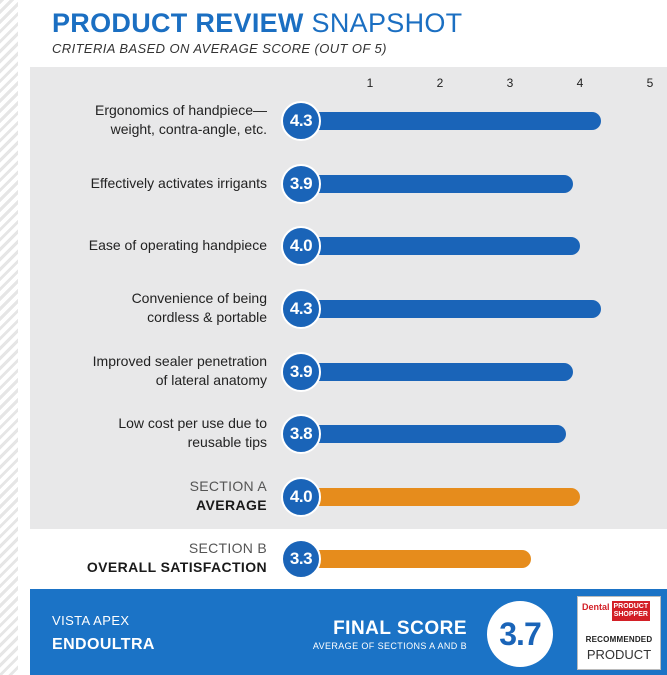 This screenshot has height=675, width=667. Describe the element at coordinates (619, 654) in the screenshot. I see `seal-product: PRODUCT` at that location.